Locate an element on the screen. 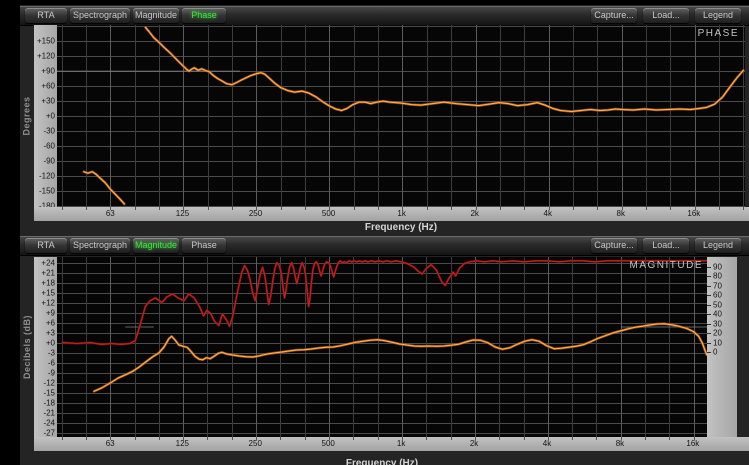 This screenshot has height=465, width=749. y-tick-label: -24 is located at coordinates (49, 423).